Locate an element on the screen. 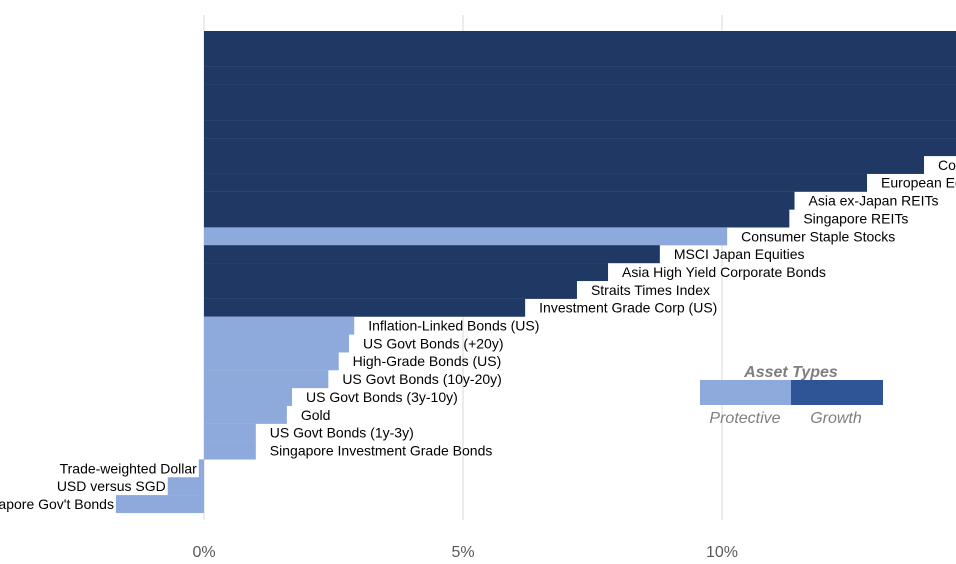  bar-label: USD versus SGD is located at coordinates (111, 486).